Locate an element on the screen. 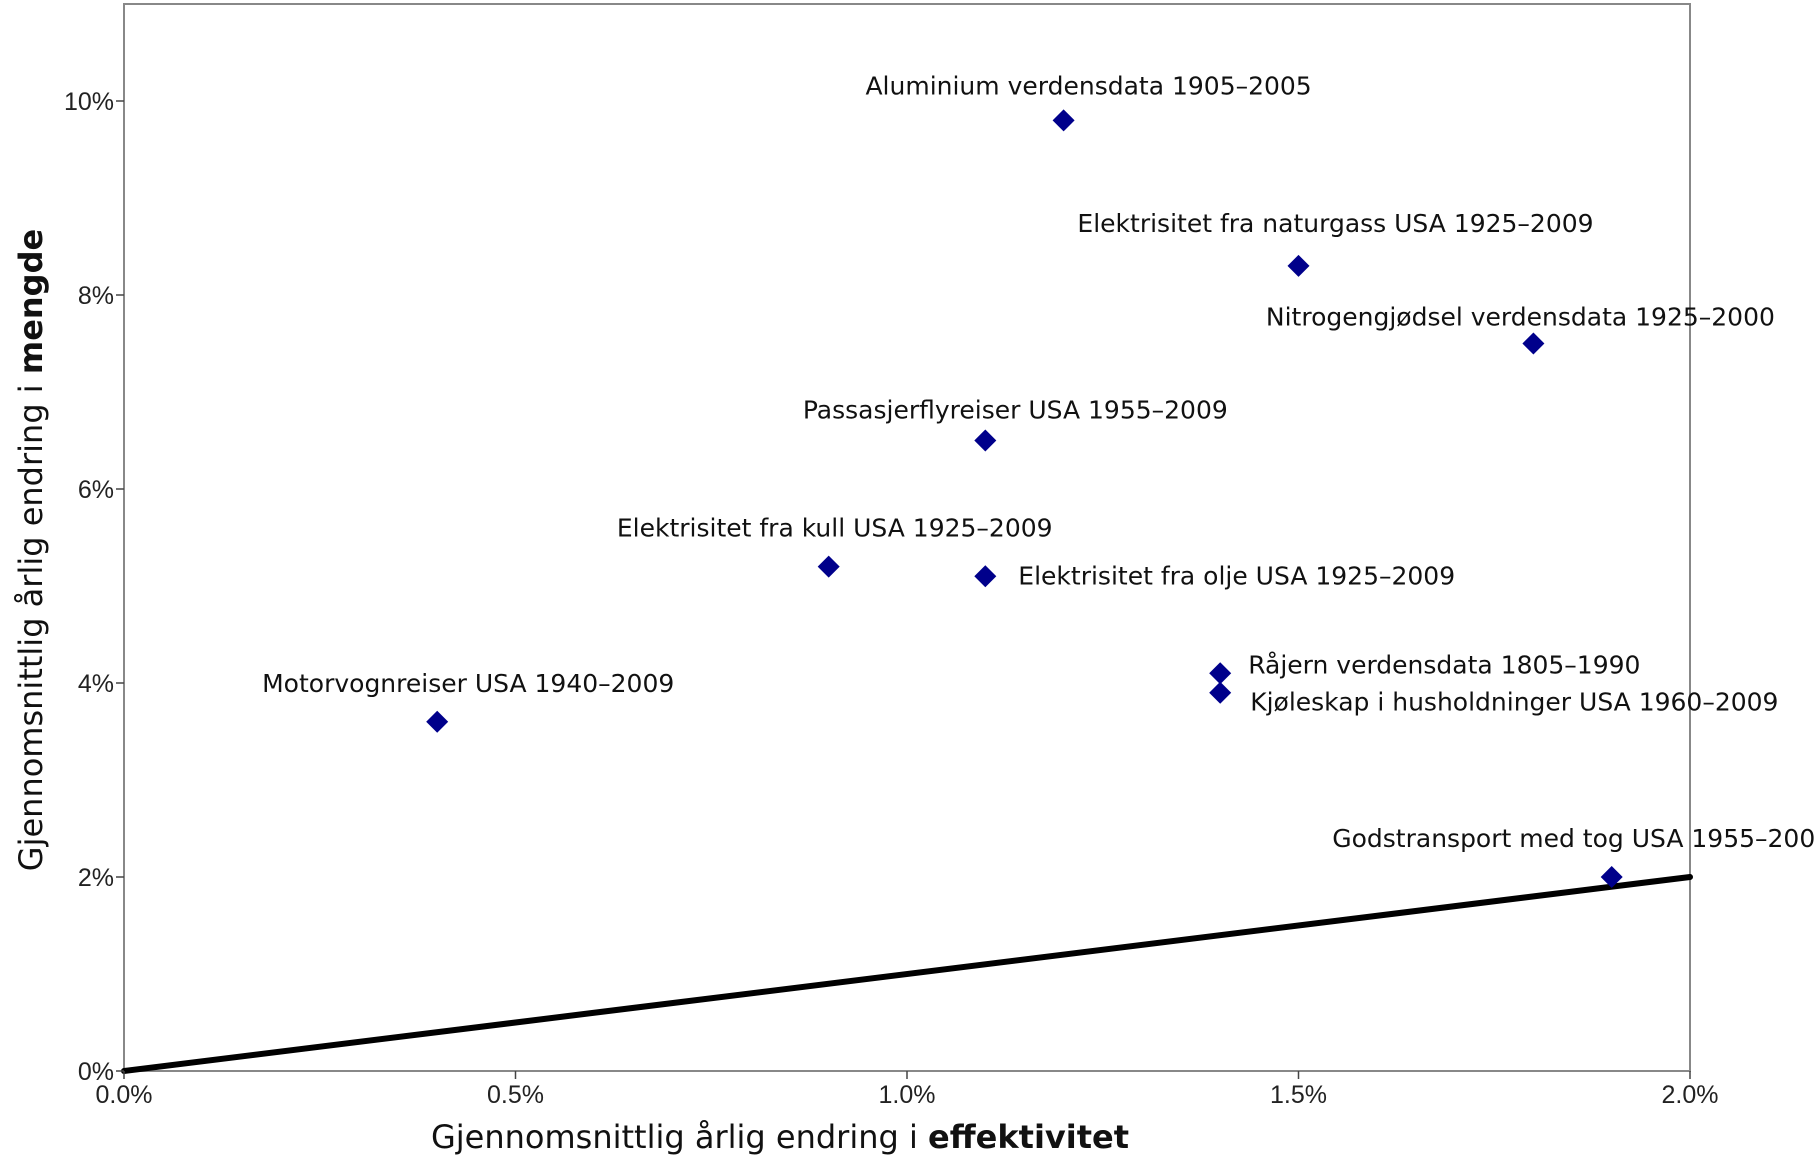  x-tick-label: 0.0% is located at coordinates (124, 1095).